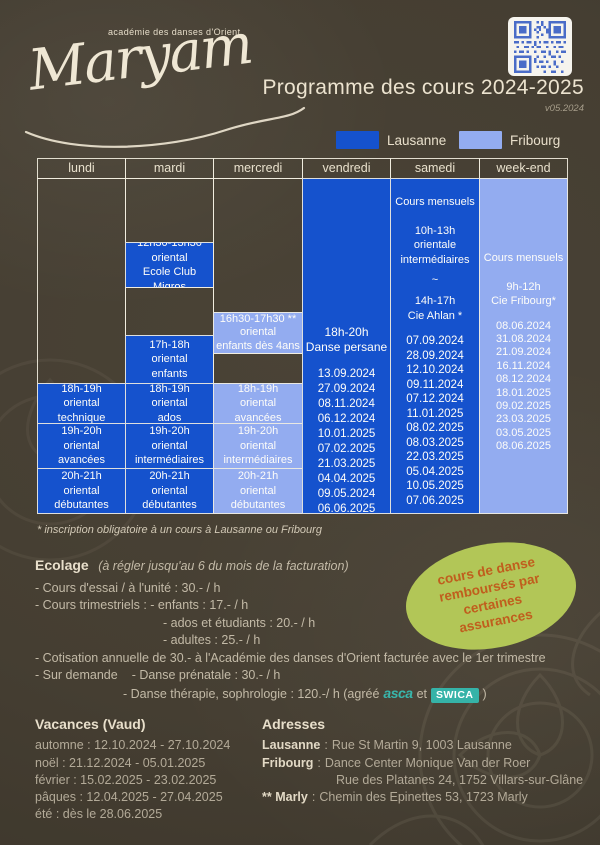 The image size is (600, 845). Describe the element at coordinates (346, 374) in the screenshot. I see `schedule-date: 13.09.2024` at that location.